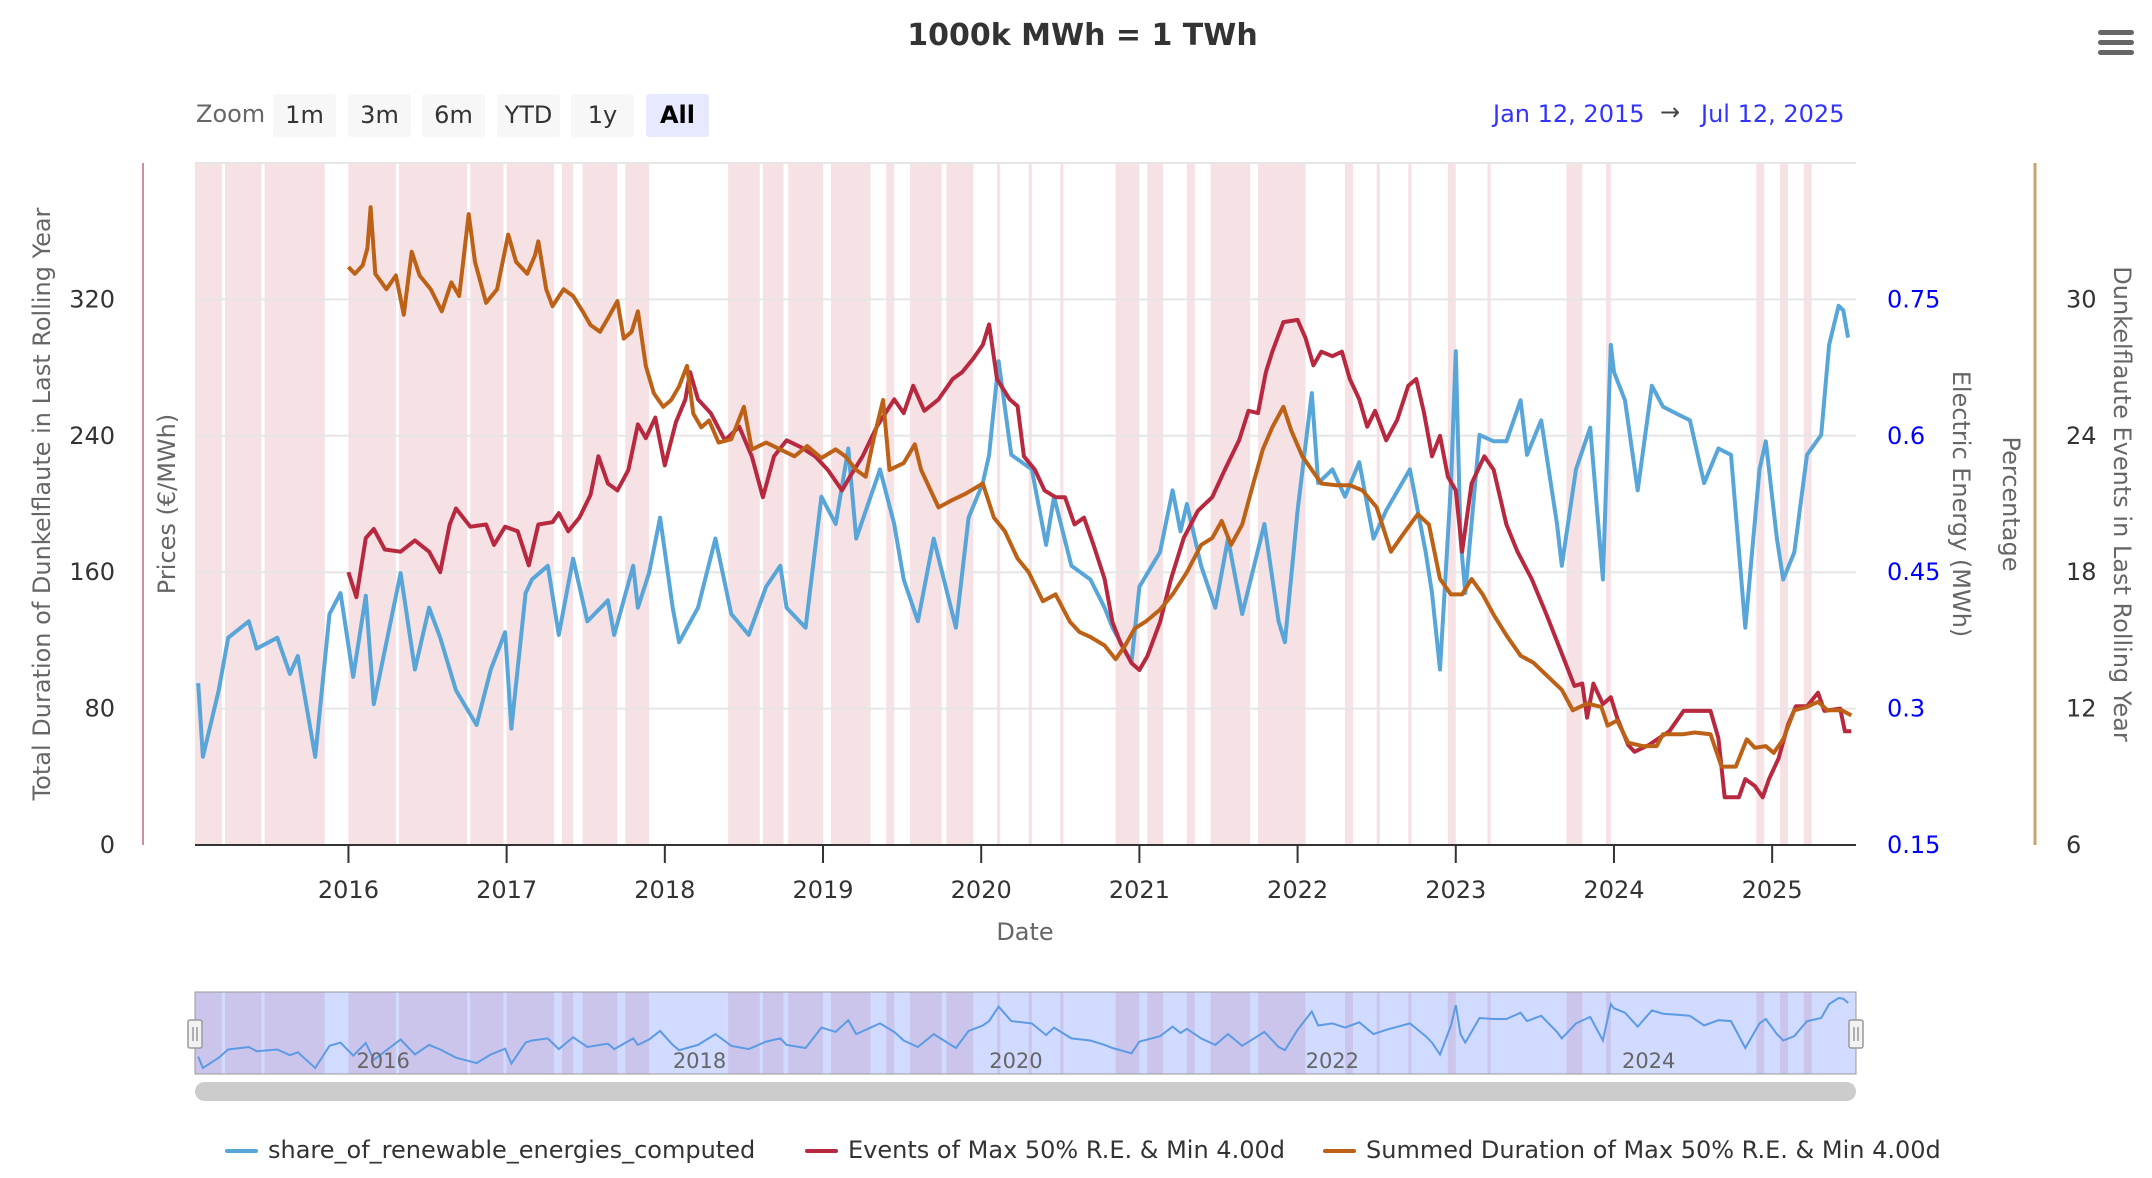 The image size is (2152, 1178). I want to click on y-tick-label-energy: 0.3, so click(1906, 709).